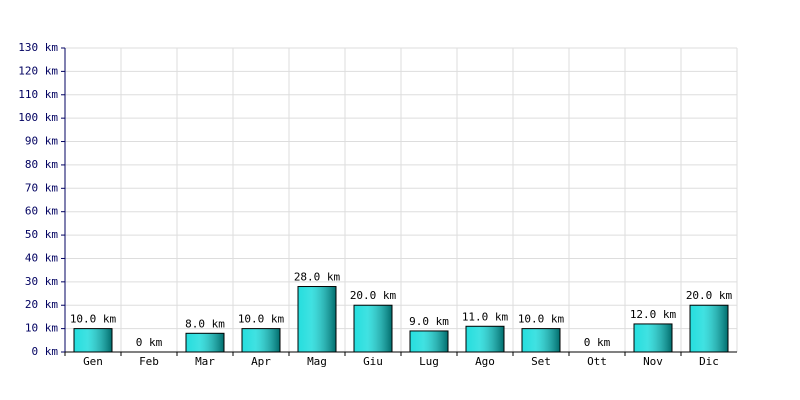 Image resolution: width=800 pixels, height=400 pixels. I want to click on x-tick-label: Mag, so click(317, 361).